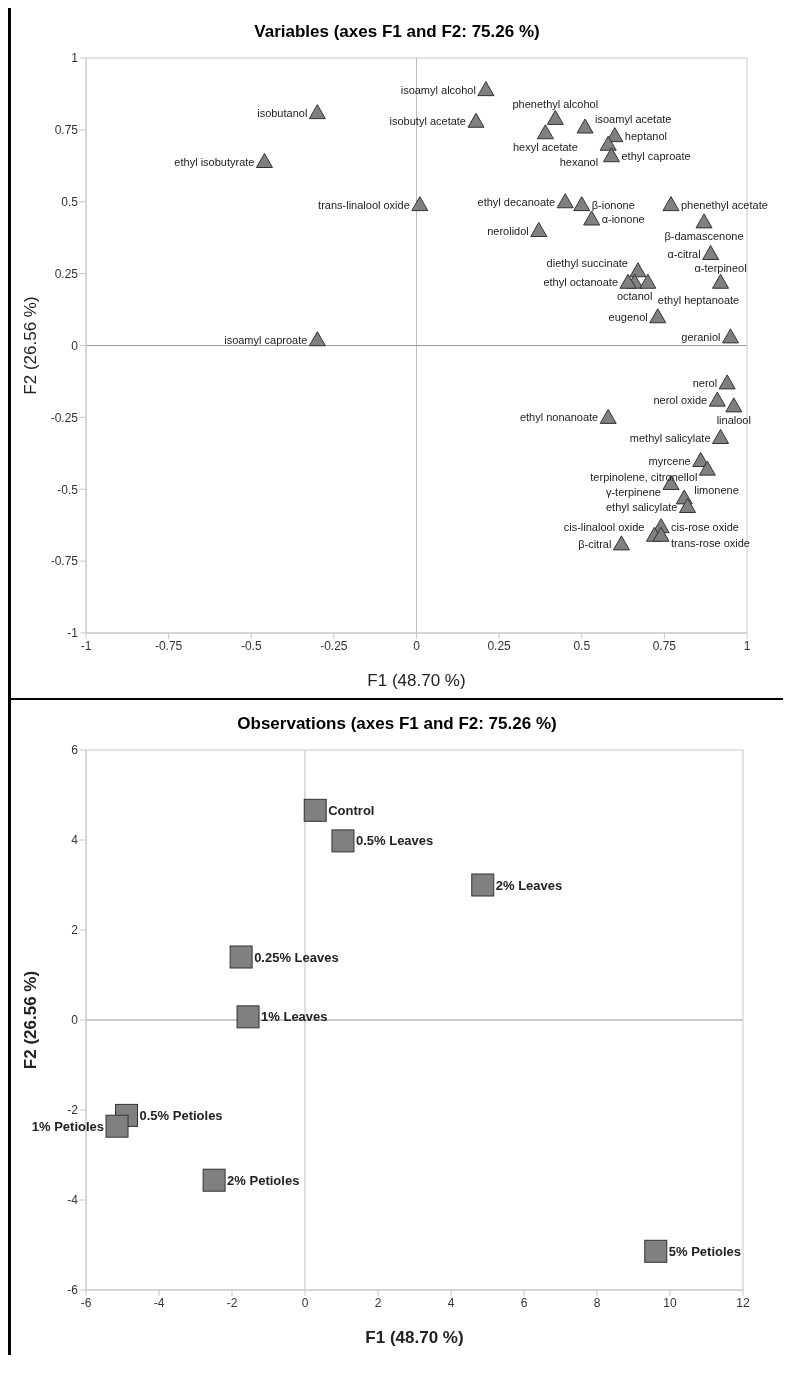 Image resolution: width=788 pixels, height=1381 pixels. I want to click on annotation: 2% Petioles, so click(263, 1180).